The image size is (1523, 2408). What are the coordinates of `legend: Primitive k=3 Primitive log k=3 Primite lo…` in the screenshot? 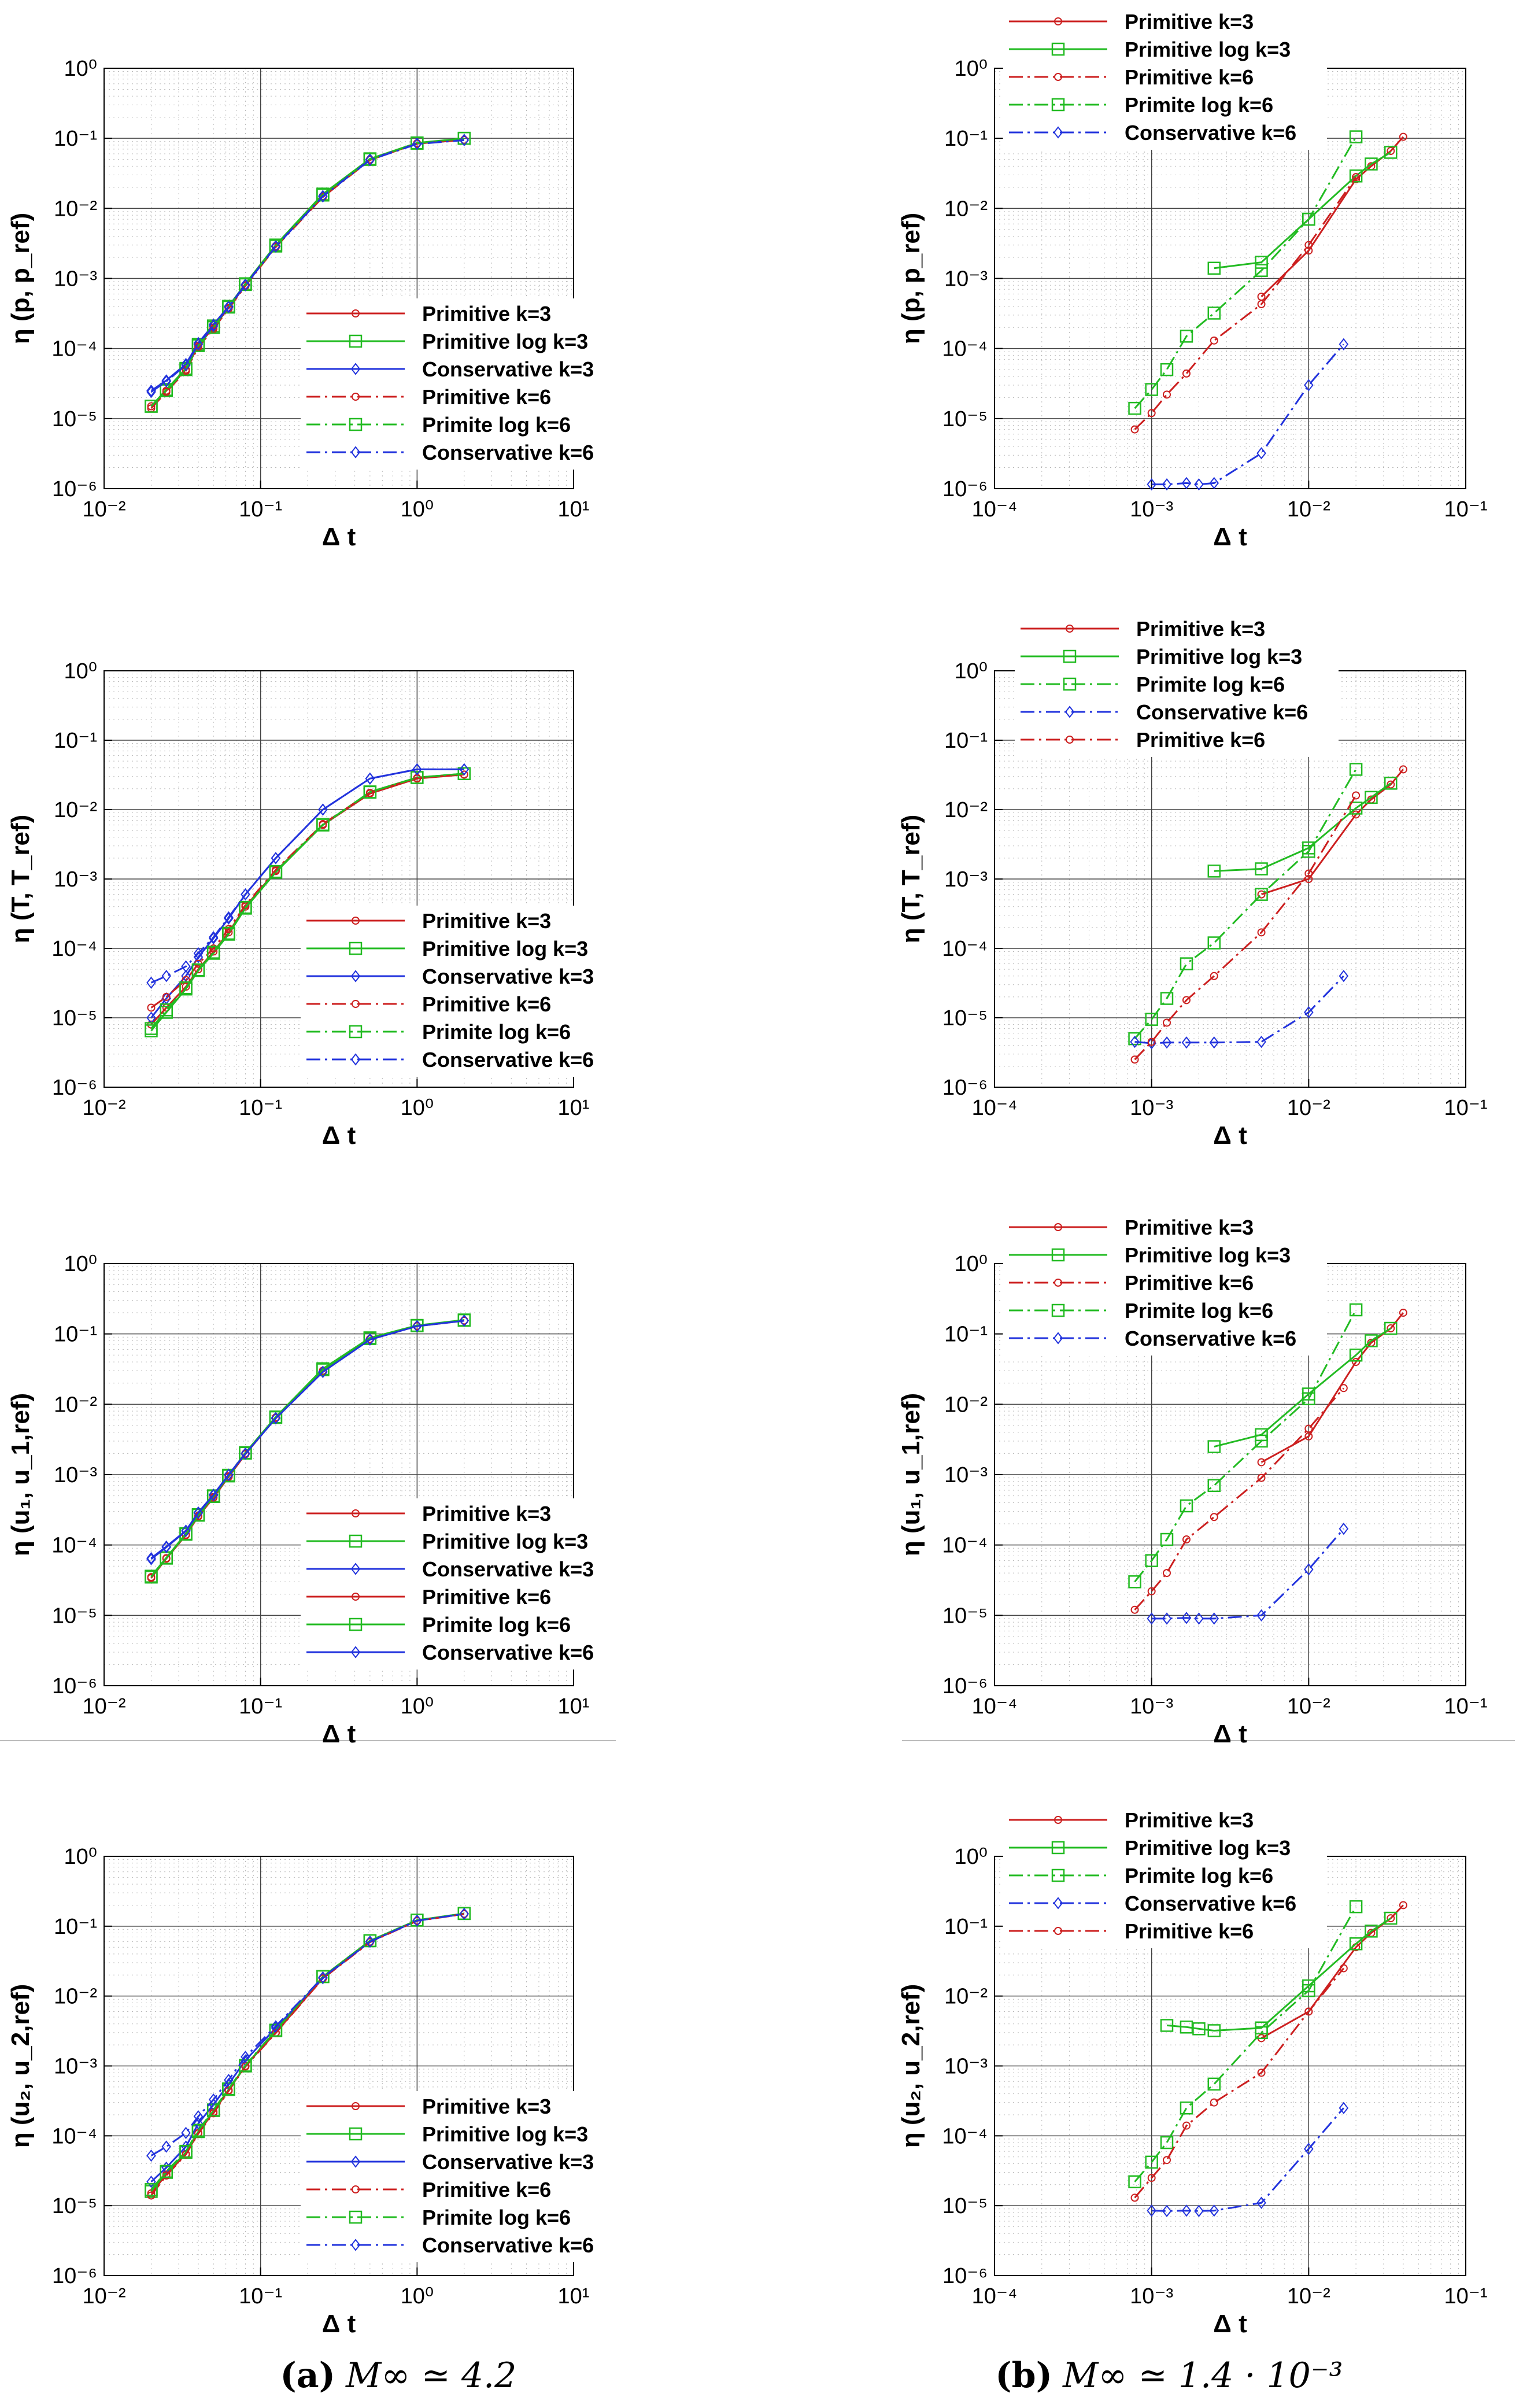 It's located at (1165, 1876).